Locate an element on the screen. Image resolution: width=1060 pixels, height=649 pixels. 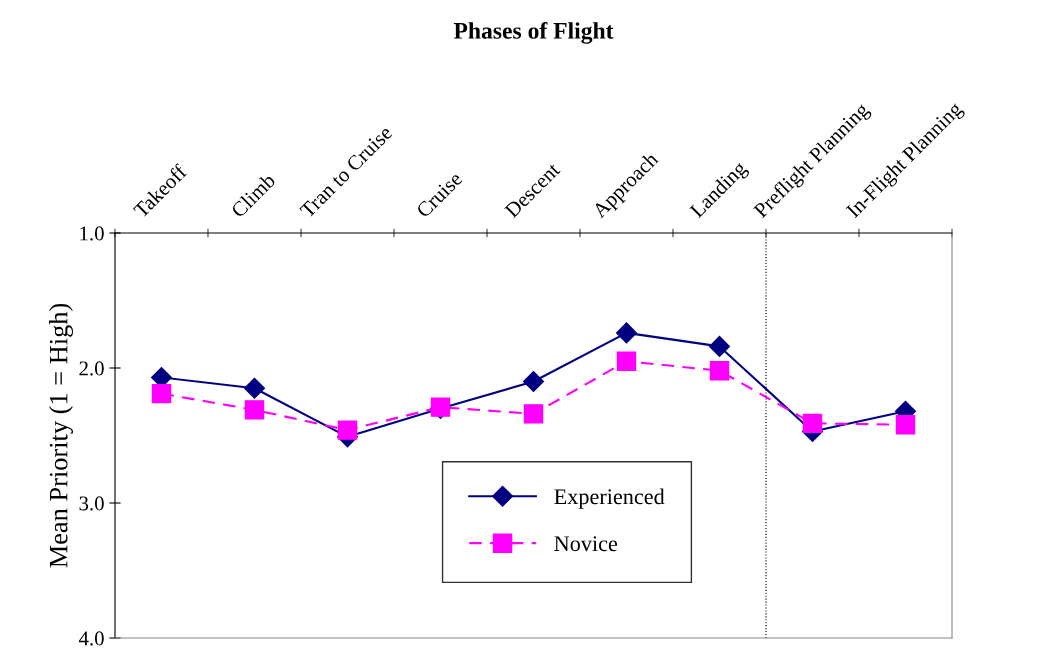
chart-title: Phases of Flight is located at coordinates (533, 32).